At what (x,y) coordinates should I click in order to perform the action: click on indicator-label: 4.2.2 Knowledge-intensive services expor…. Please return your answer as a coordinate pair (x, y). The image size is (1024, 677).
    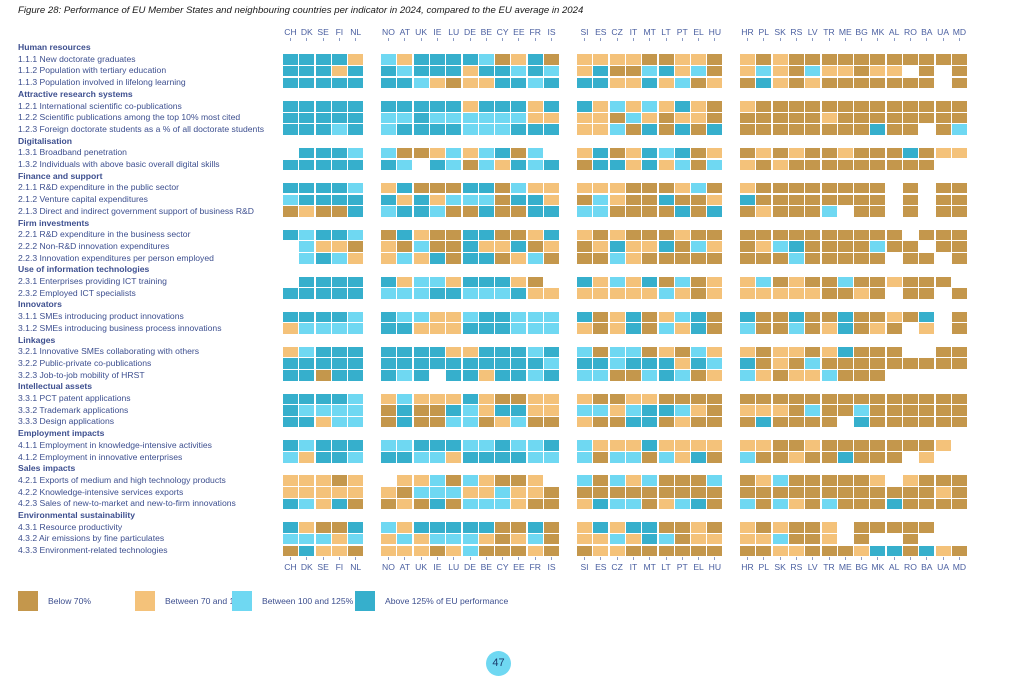
    Looking at the image, I should click on (101, 491).